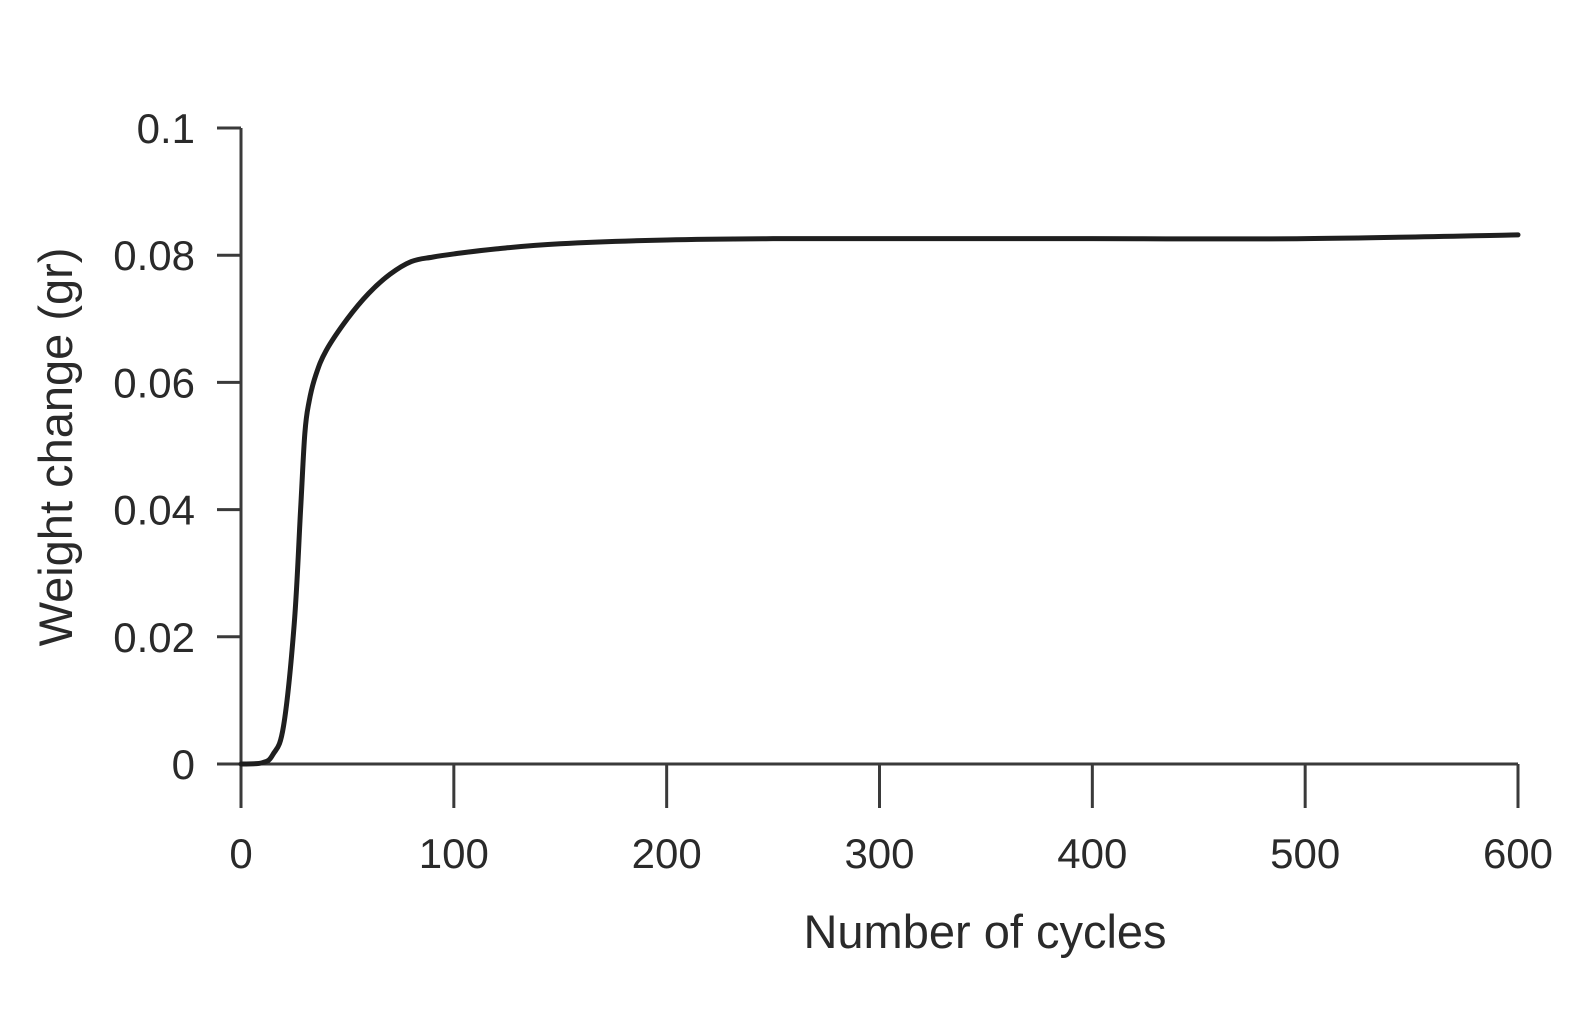  I want to click on x-tick-label: 0, so click(240, 853).